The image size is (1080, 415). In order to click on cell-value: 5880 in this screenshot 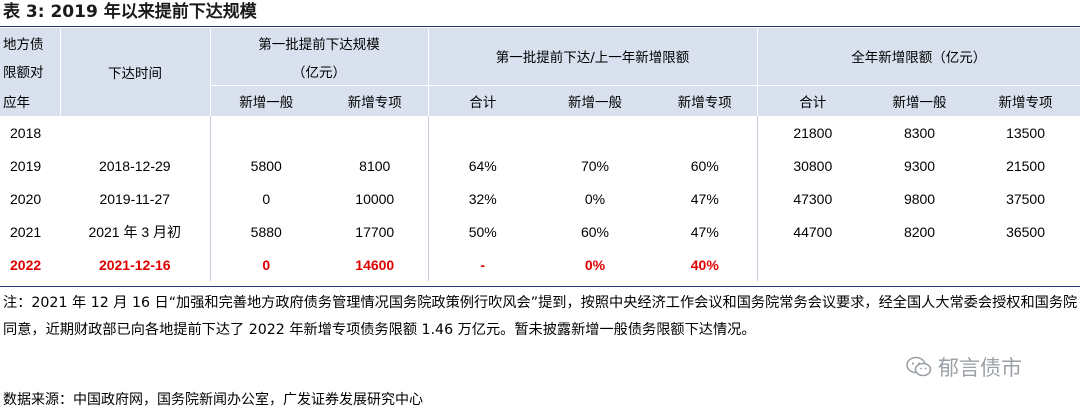, I will do `click(266, 231)`.